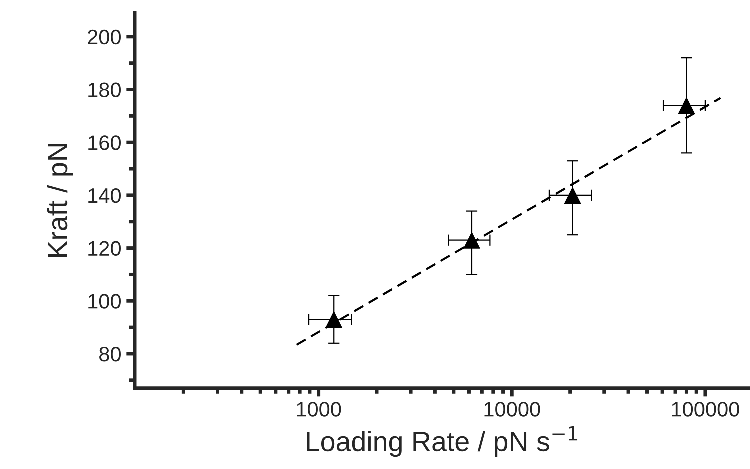 This screenshot has height=469, width=750. I want to click on x-axis-title: Loading Rate / pN s$^{−1}$, so click(442, 442).